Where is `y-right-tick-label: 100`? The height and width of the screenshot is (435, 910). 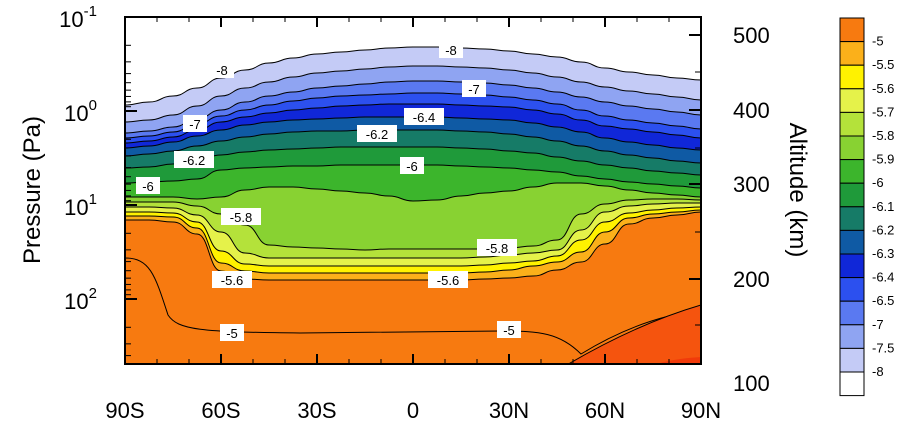 y-right-tick-label: 100 is located at coordinates (751, 383).